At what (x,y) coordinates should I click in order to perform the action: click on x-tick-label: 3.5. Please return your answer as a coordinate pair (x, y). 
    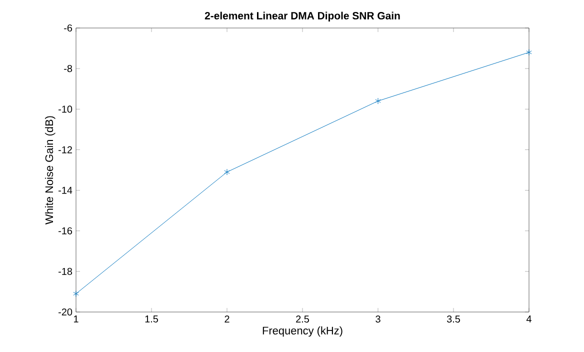
    Looking at the image, I should click on (453, 319).